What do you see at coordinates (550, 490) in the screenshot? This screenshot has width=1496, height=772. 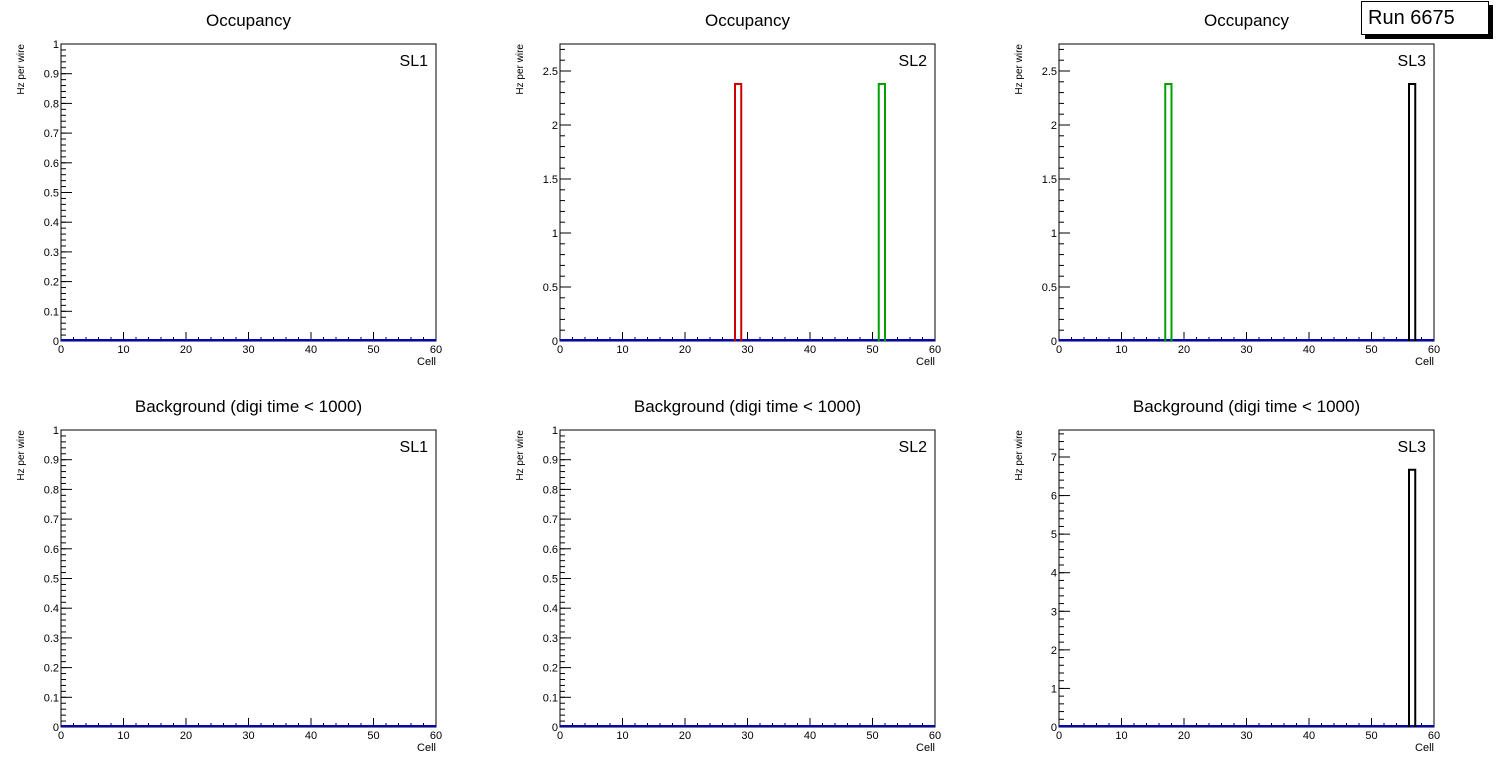 I see `y-tick-label: 0.8` at bounding box center [550, 490].